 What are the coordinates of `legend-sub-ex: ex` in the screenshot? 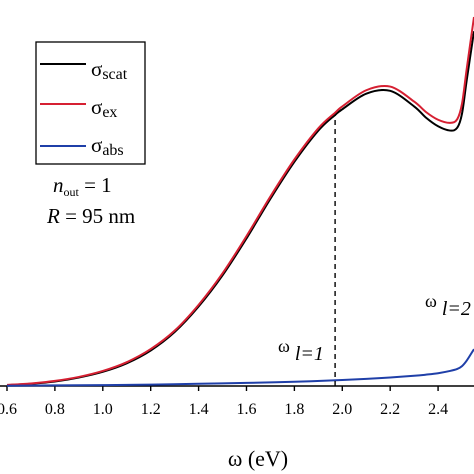 It's located at (109, 112).